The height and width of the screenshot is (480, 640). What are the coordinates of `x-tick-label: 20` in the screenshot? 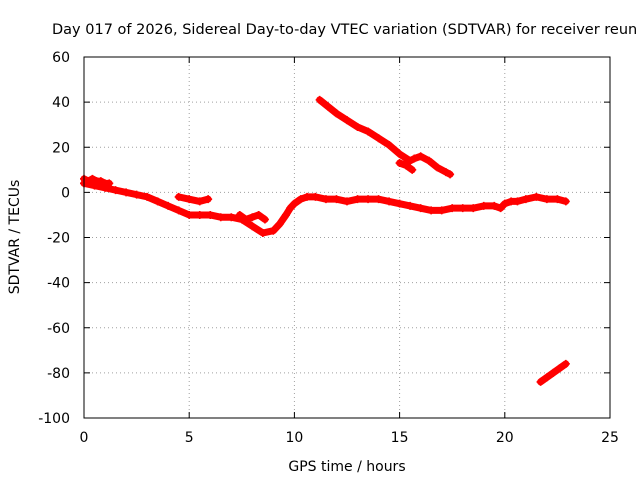 It's located at (505, 438).